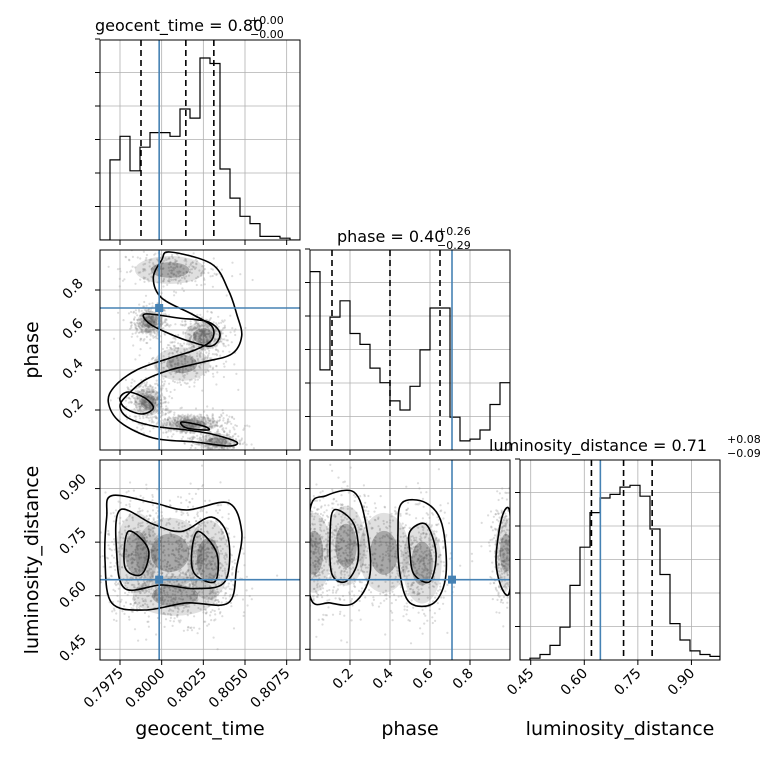 This screenshot has height=760, width=760. What do you see at coordinates (197, 358) in the screenshot?
I see `scatter-point-1-0-1947` at bounding box center [197, 358].